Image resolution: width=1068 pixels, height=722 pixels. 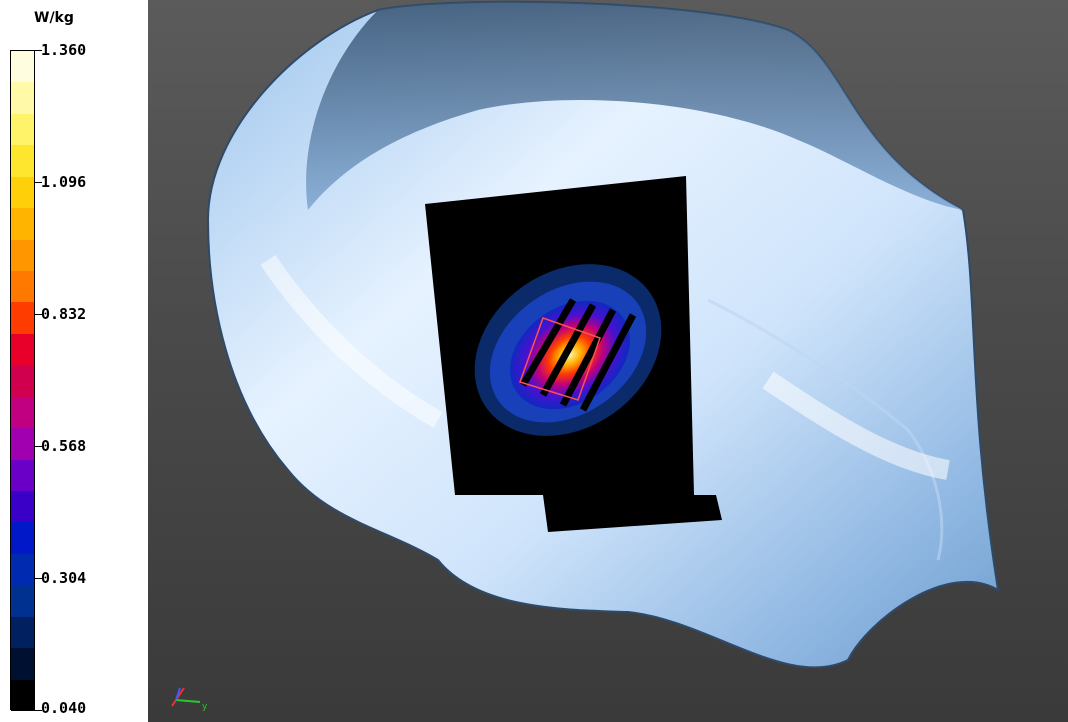 I want to click on legend-tick-label: 1.096, so click(x=64, y=182).